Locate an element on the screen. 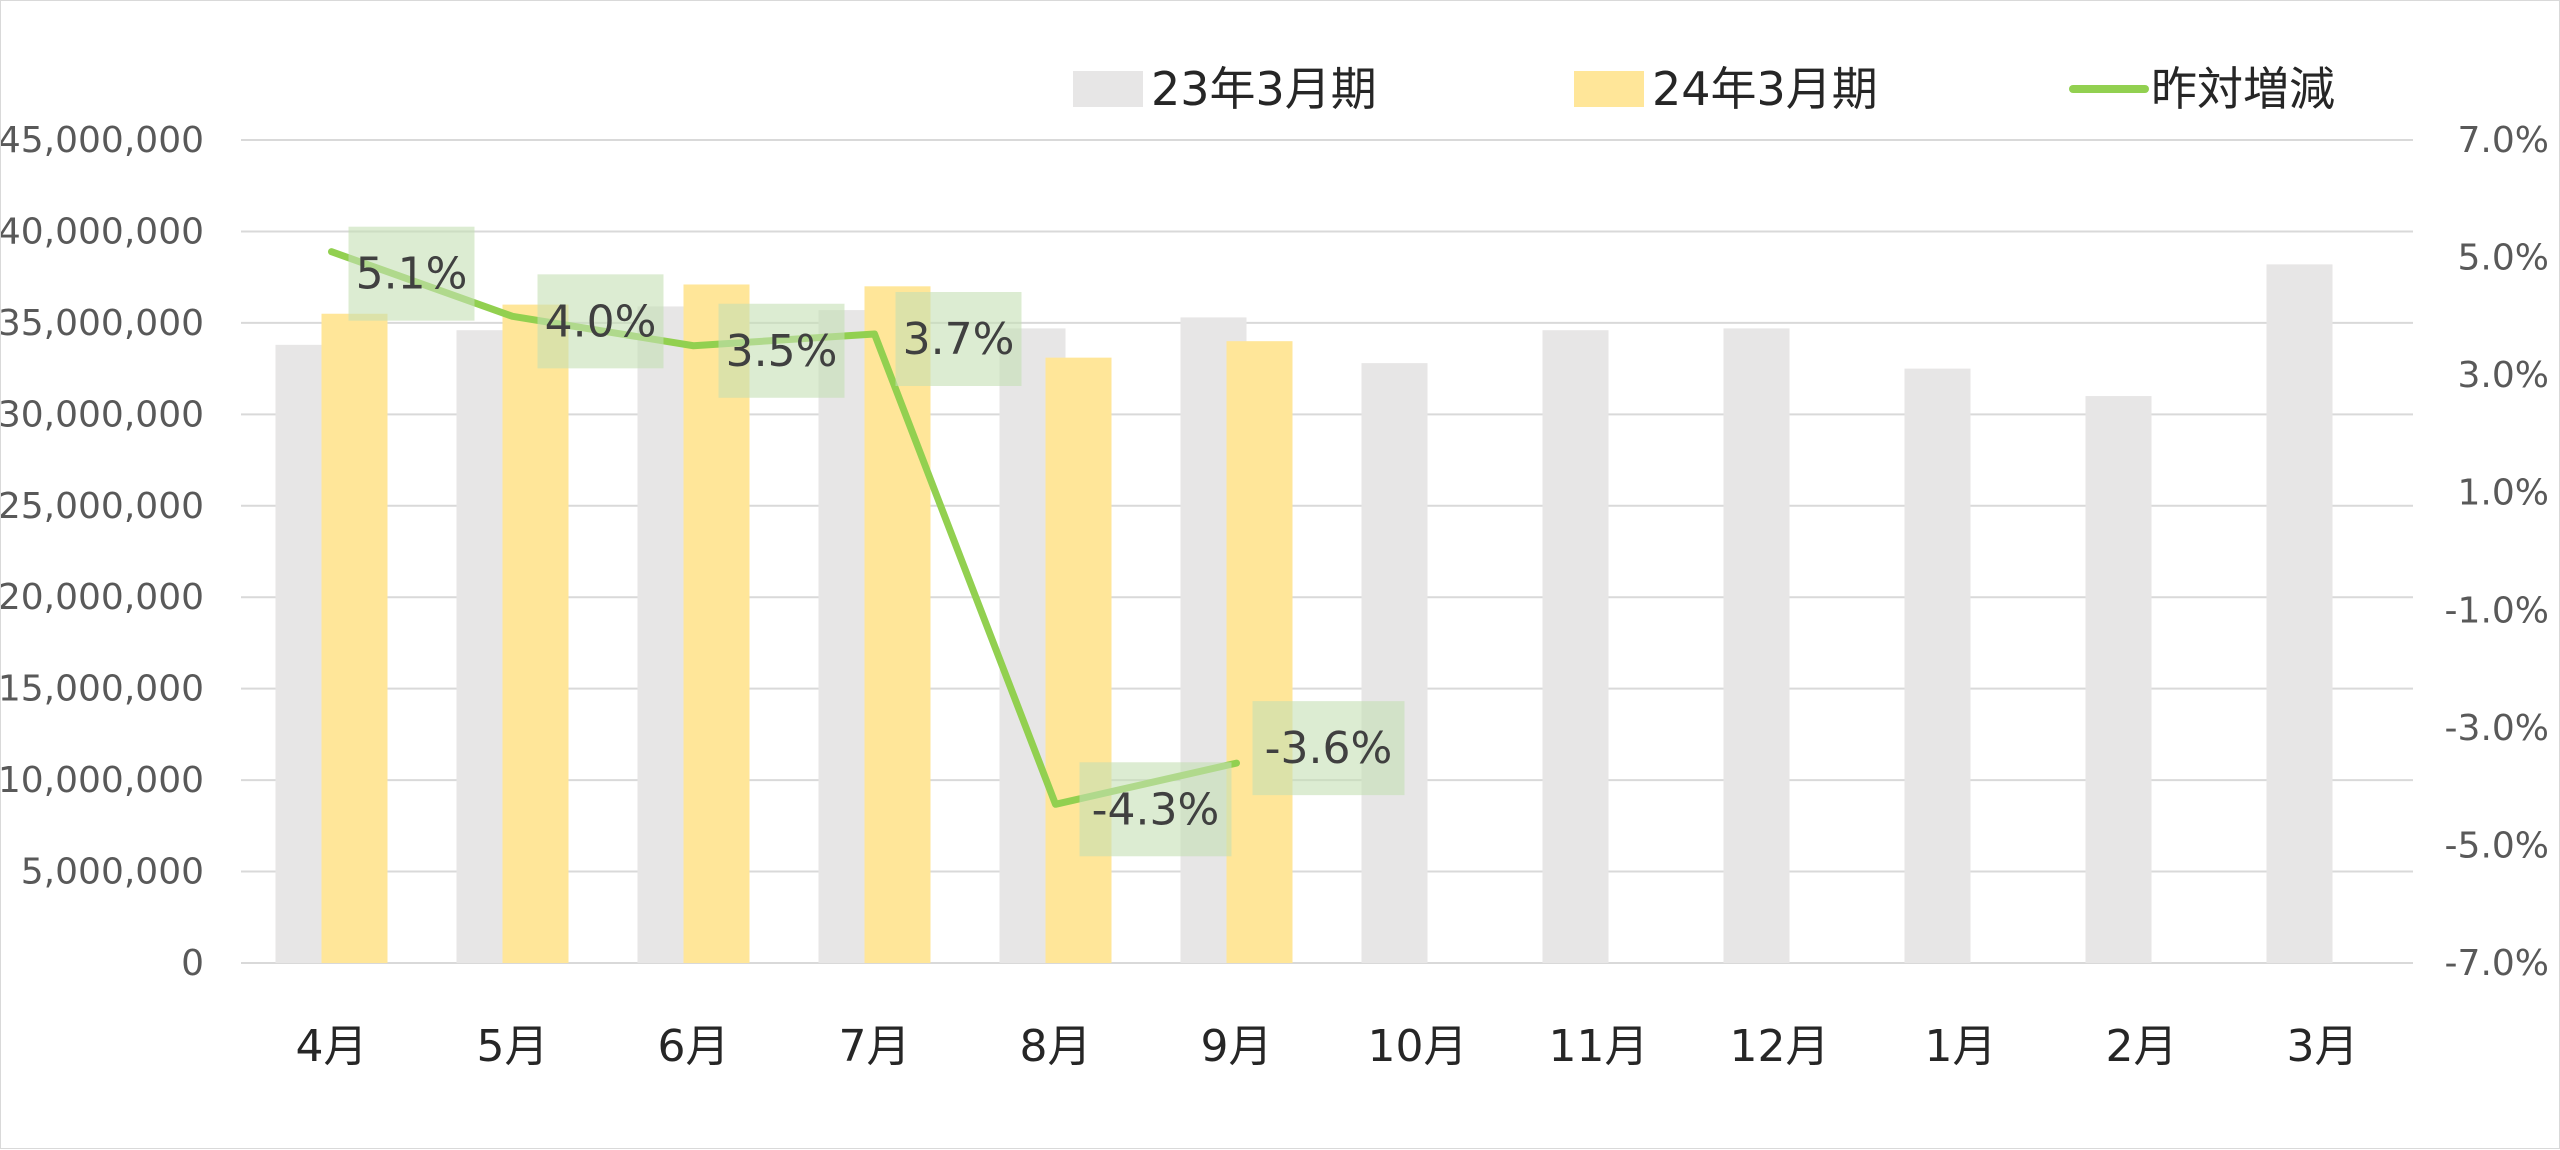 The width and height of the screenshot is (2560, 1150). legend: 23年3月期 24年3月期 昨対増減 is located at coordinates (1704, 89).